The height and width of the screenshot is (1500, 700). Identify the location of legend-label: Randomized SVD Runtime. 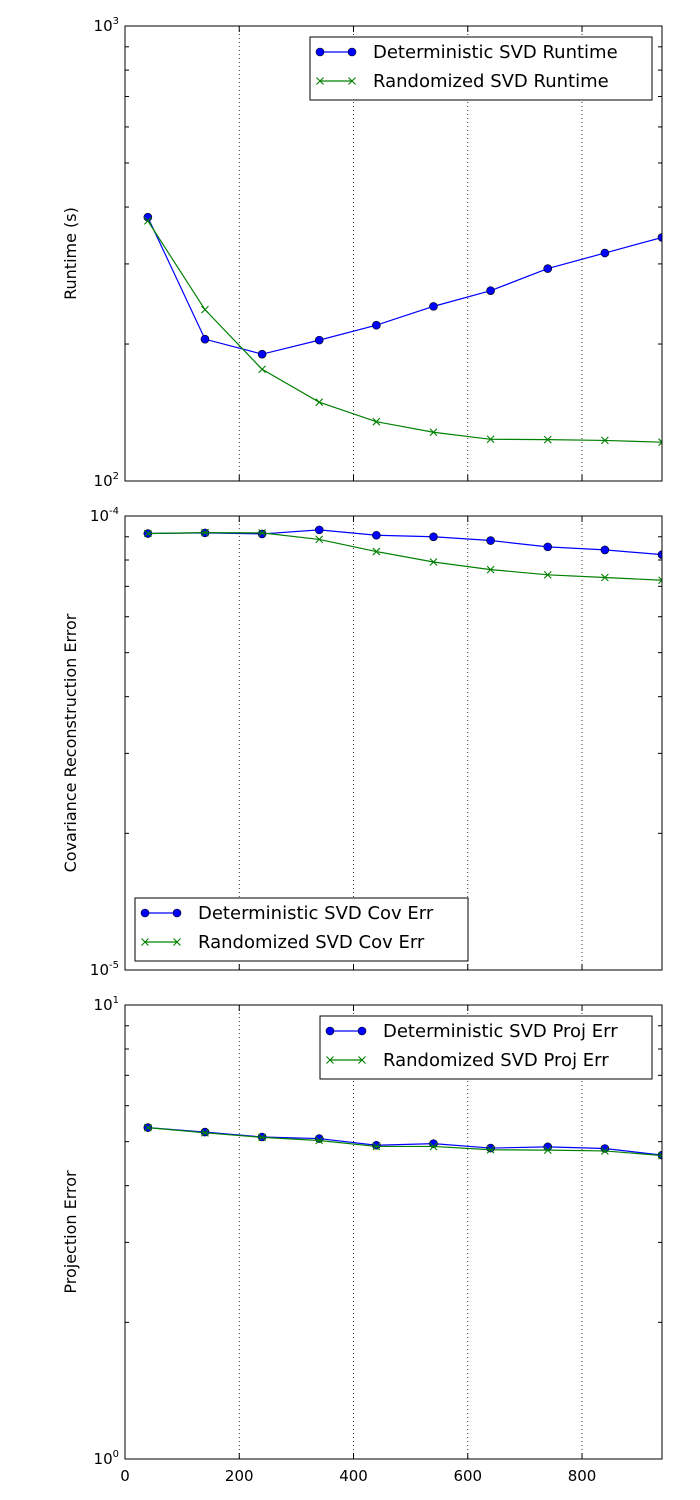
(491, 81).